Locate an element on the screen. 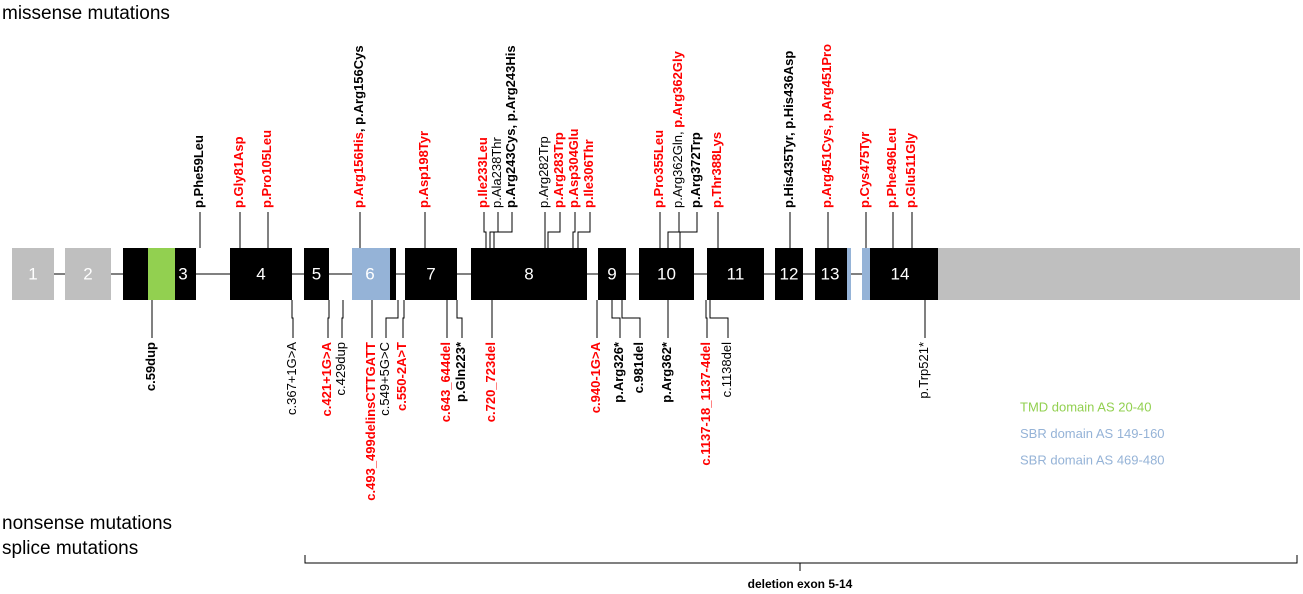  label-part: c.550-2A>T is located at coordinates (401, 376).